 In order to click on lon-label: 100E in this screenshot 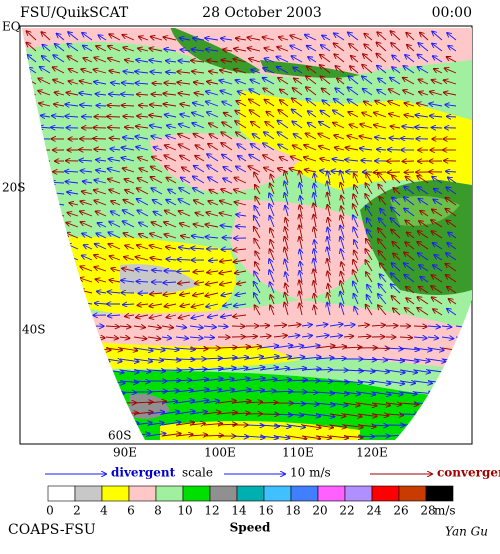, I will do `click(220, 453)`.